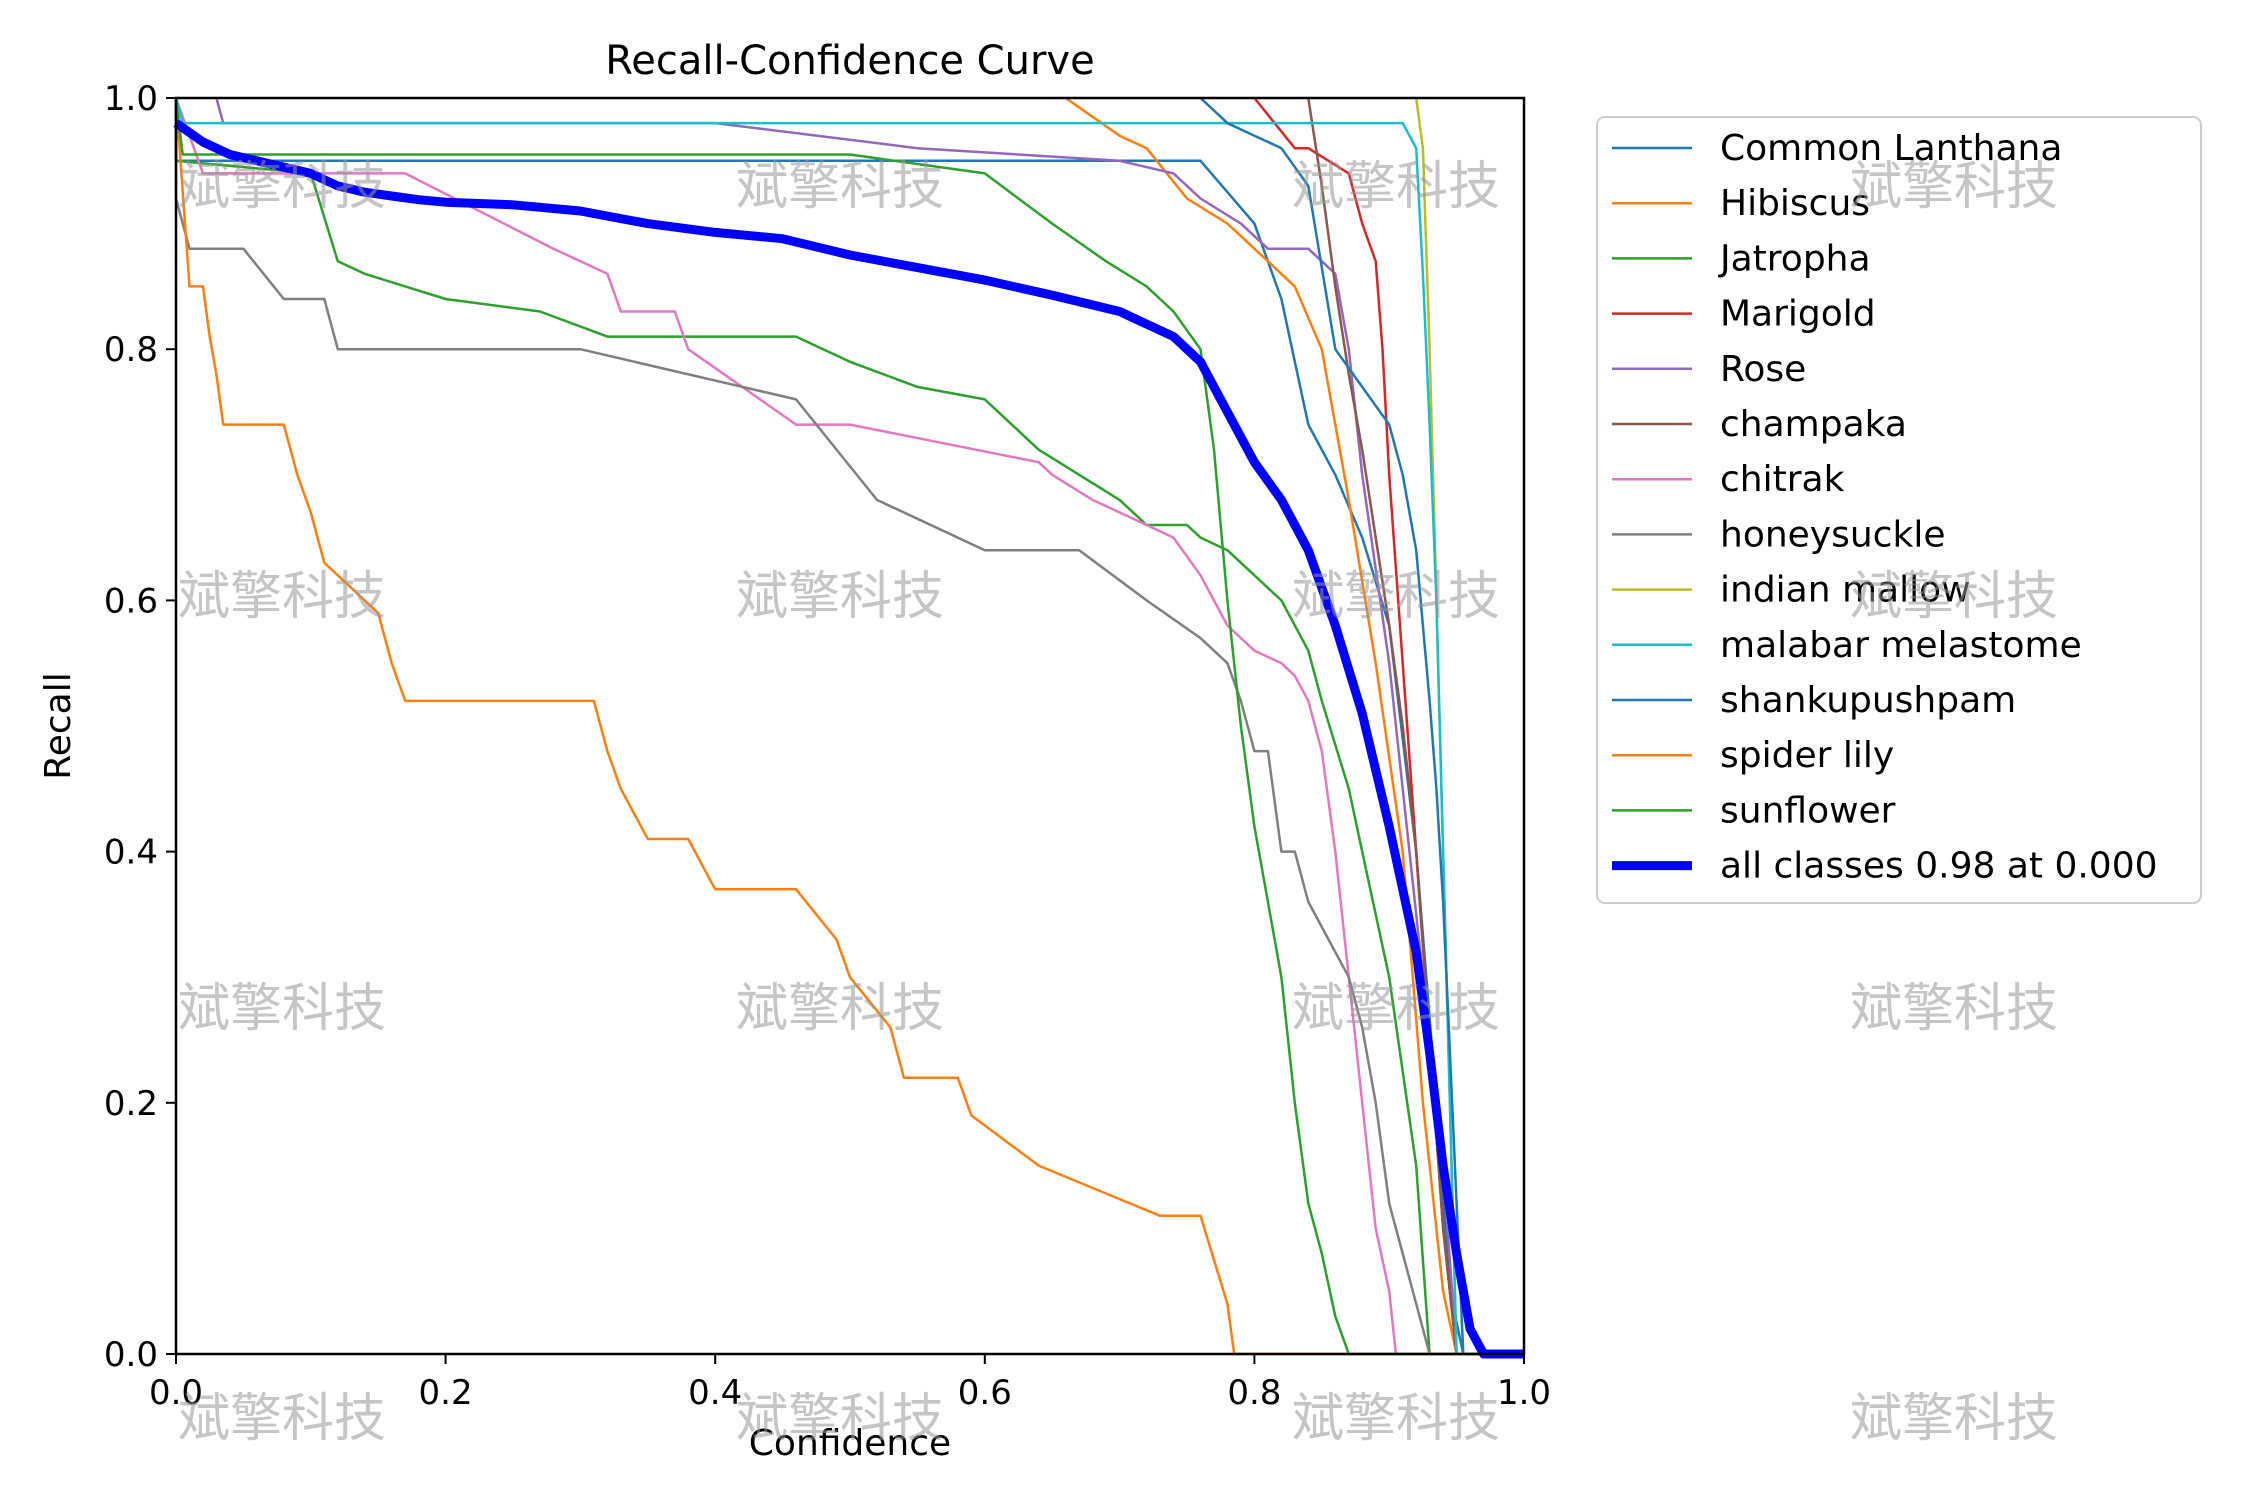 The image size is (2250, 1500). What do you see at coordinates (1795, 203) in the screenshot?
I see `legend-label: Hibiscus` at bounding box center [1795, 203].